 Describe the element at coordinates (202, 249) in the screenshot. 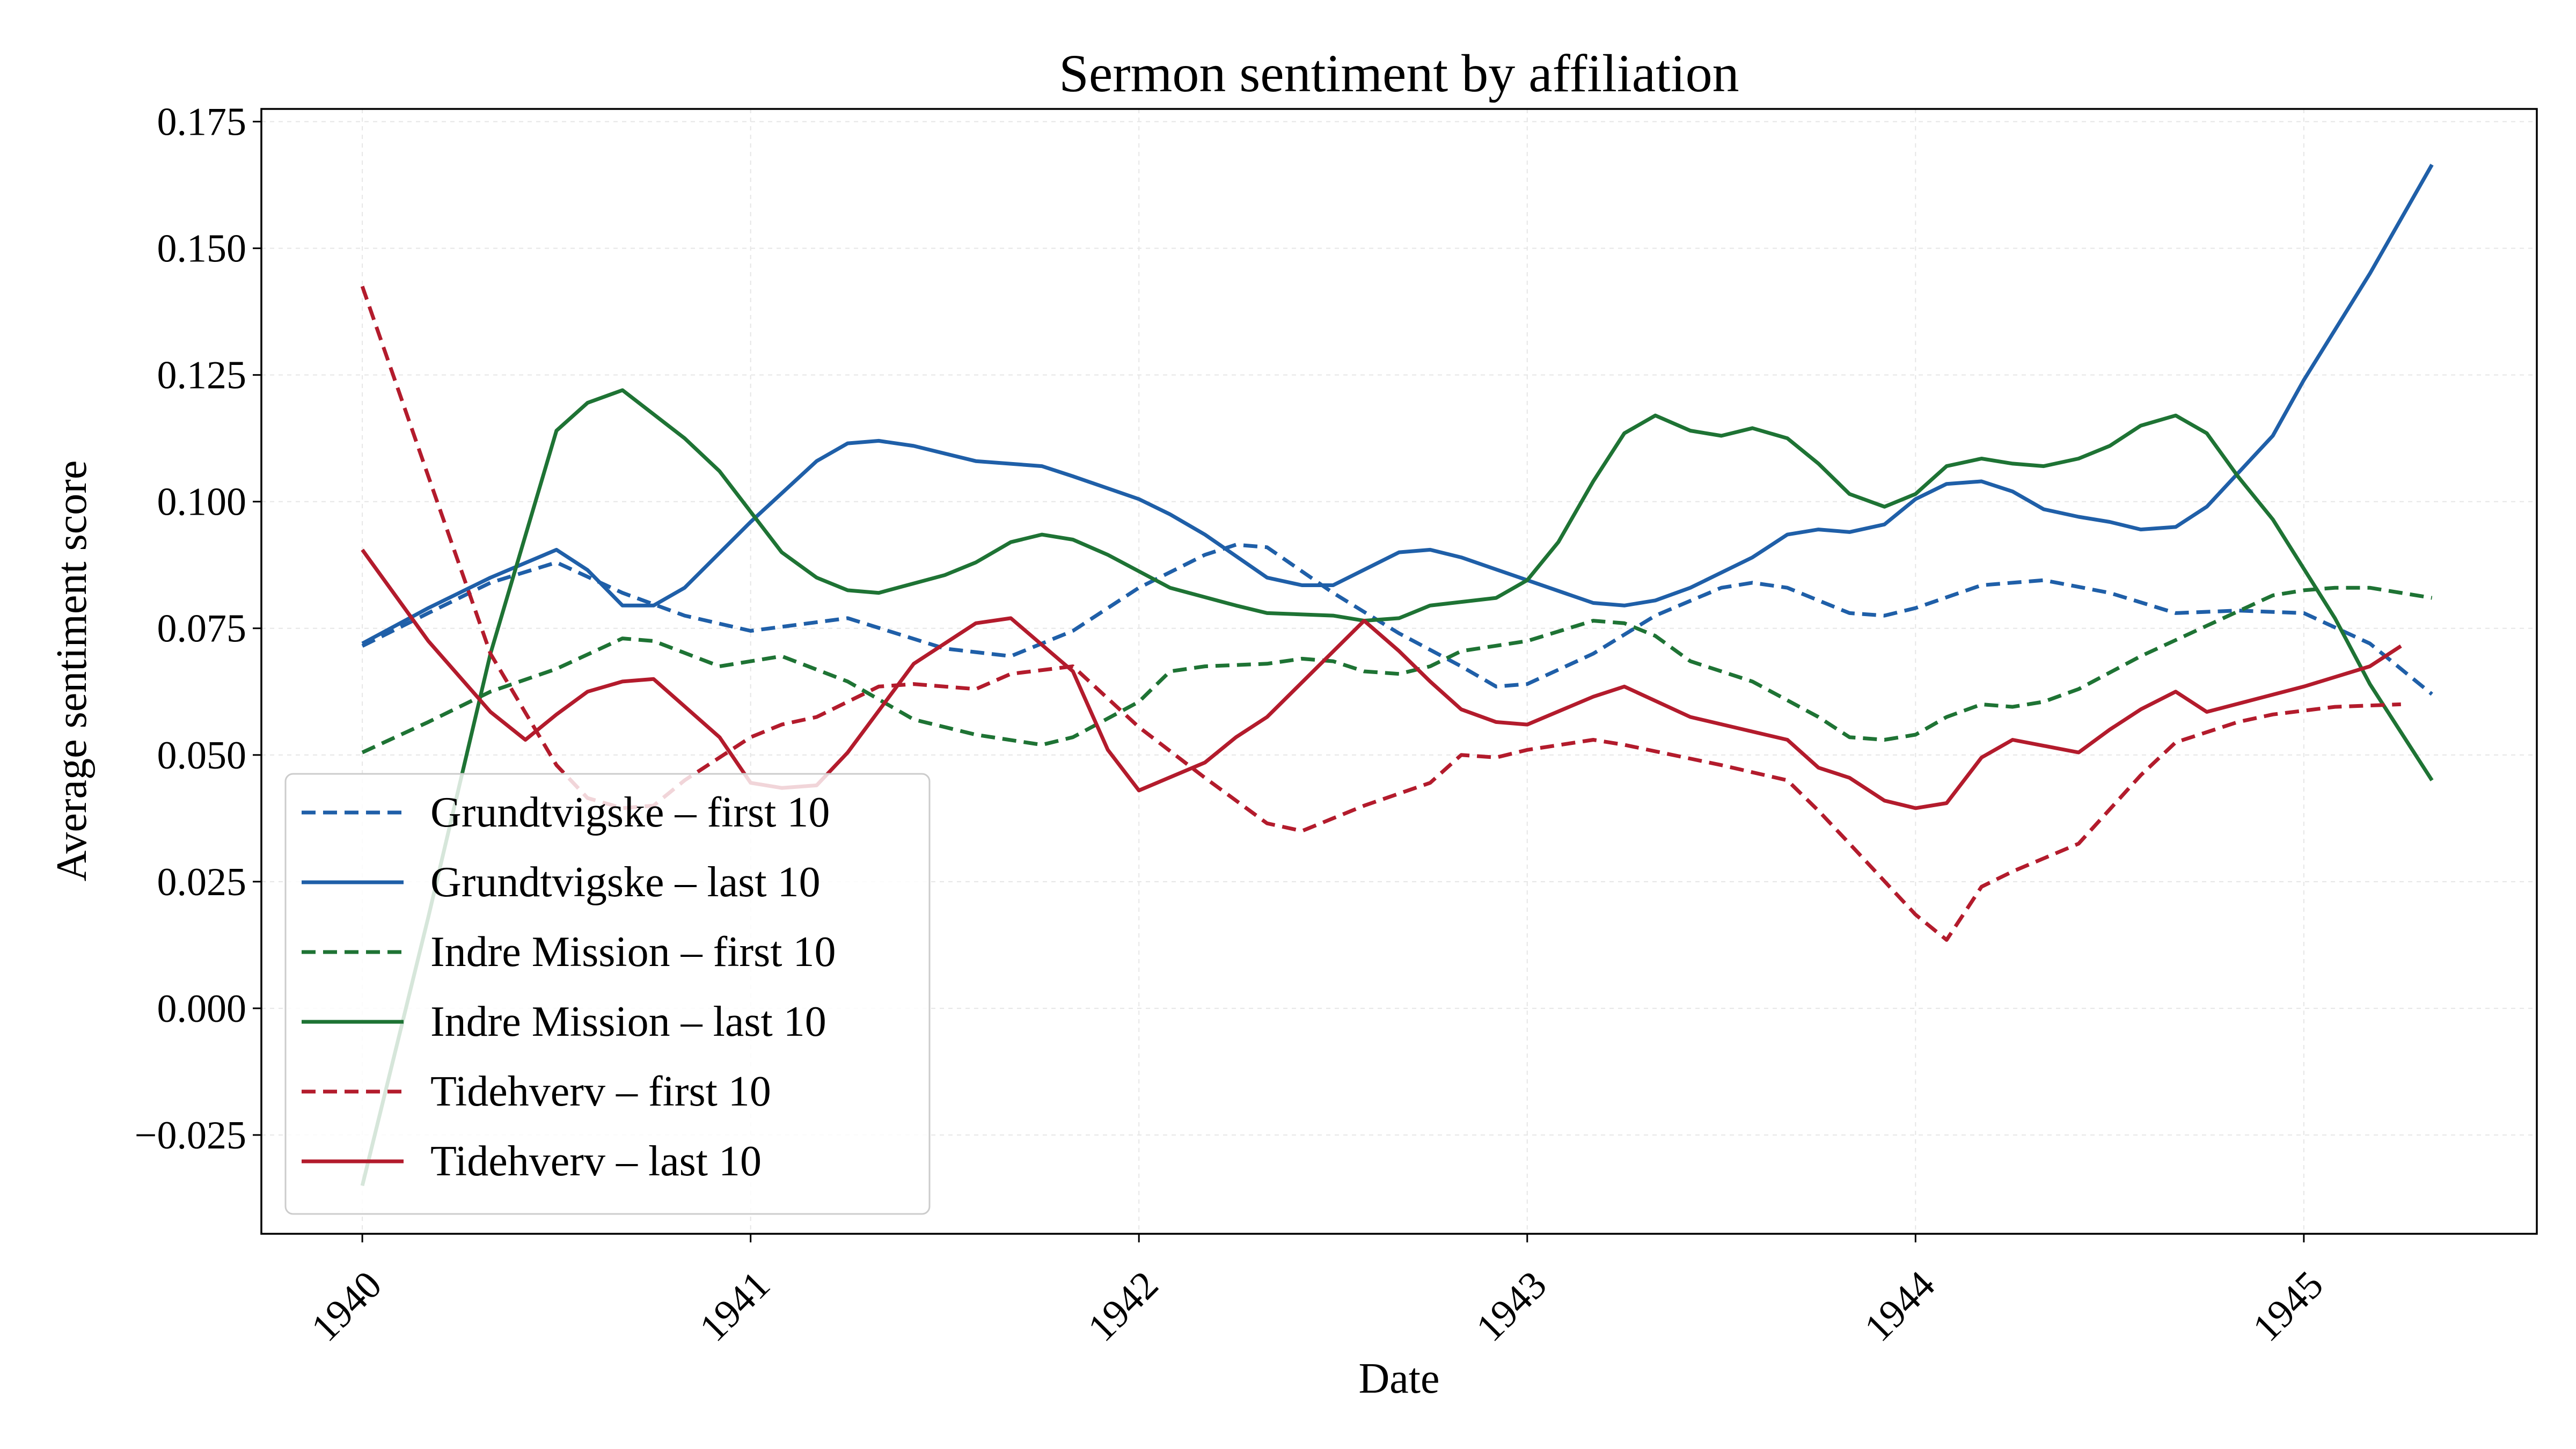

I see `y-tick-label: 0.150` at that location.